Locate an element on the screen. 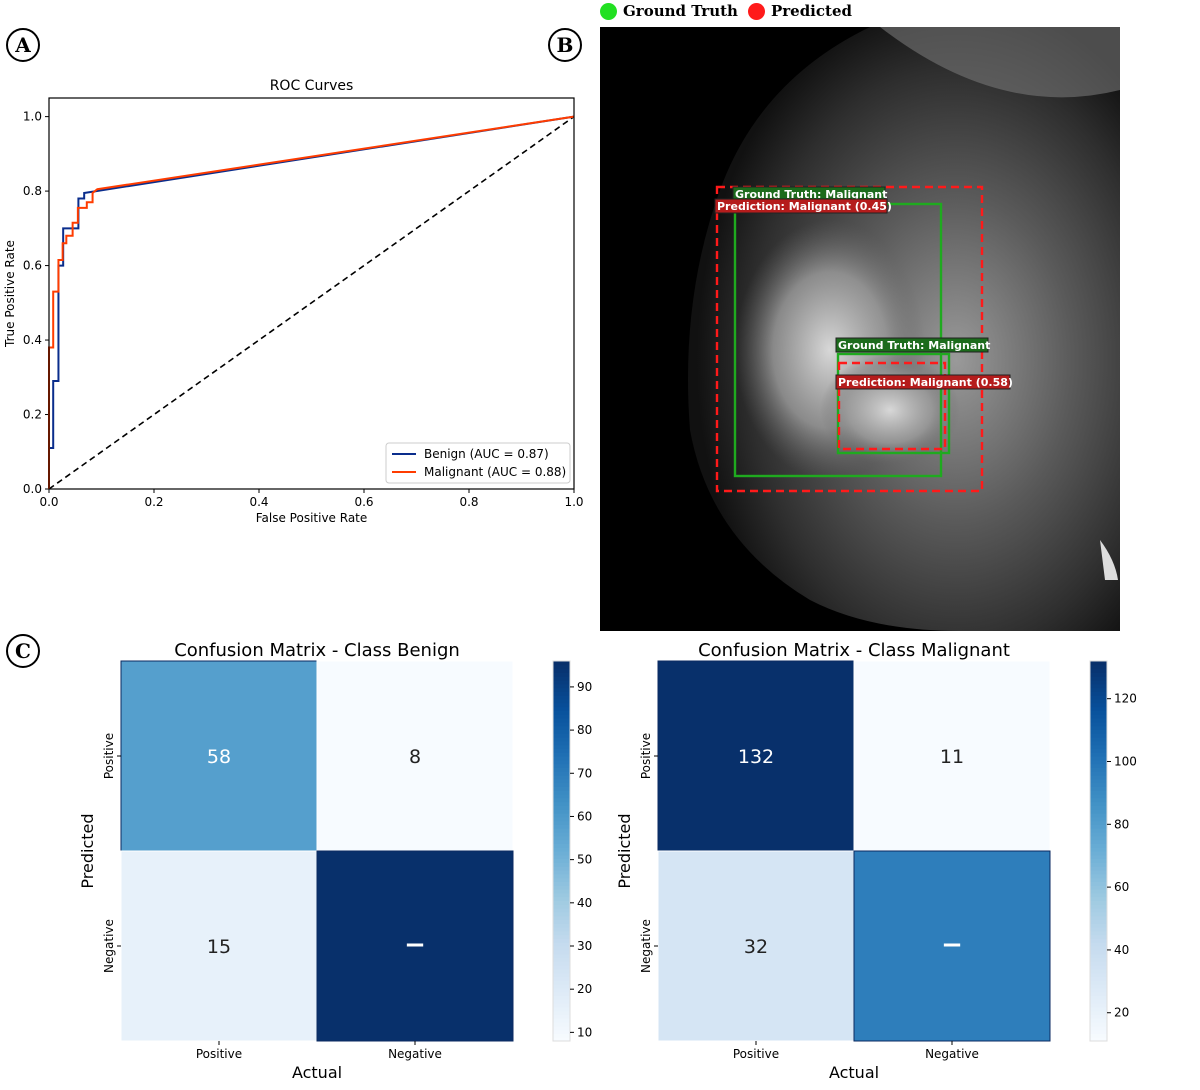 This screenshot has width=1200, height=1090. colorbar-tick-label: 50 is located at coordinates (584, 860).